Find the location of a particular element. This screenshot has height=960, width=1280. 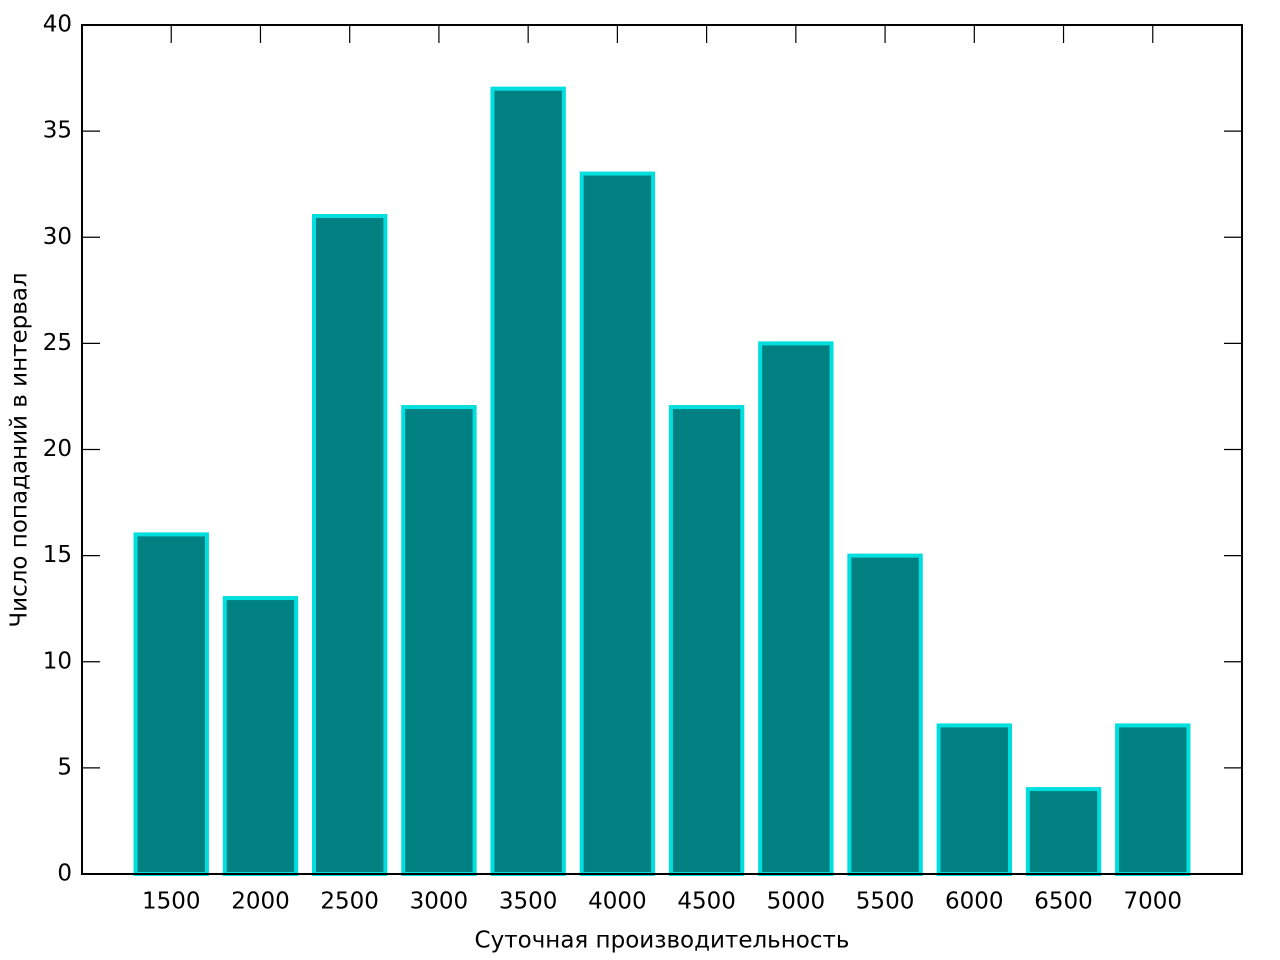

y-tick-label: 0 is located at coordinates (64, 874).